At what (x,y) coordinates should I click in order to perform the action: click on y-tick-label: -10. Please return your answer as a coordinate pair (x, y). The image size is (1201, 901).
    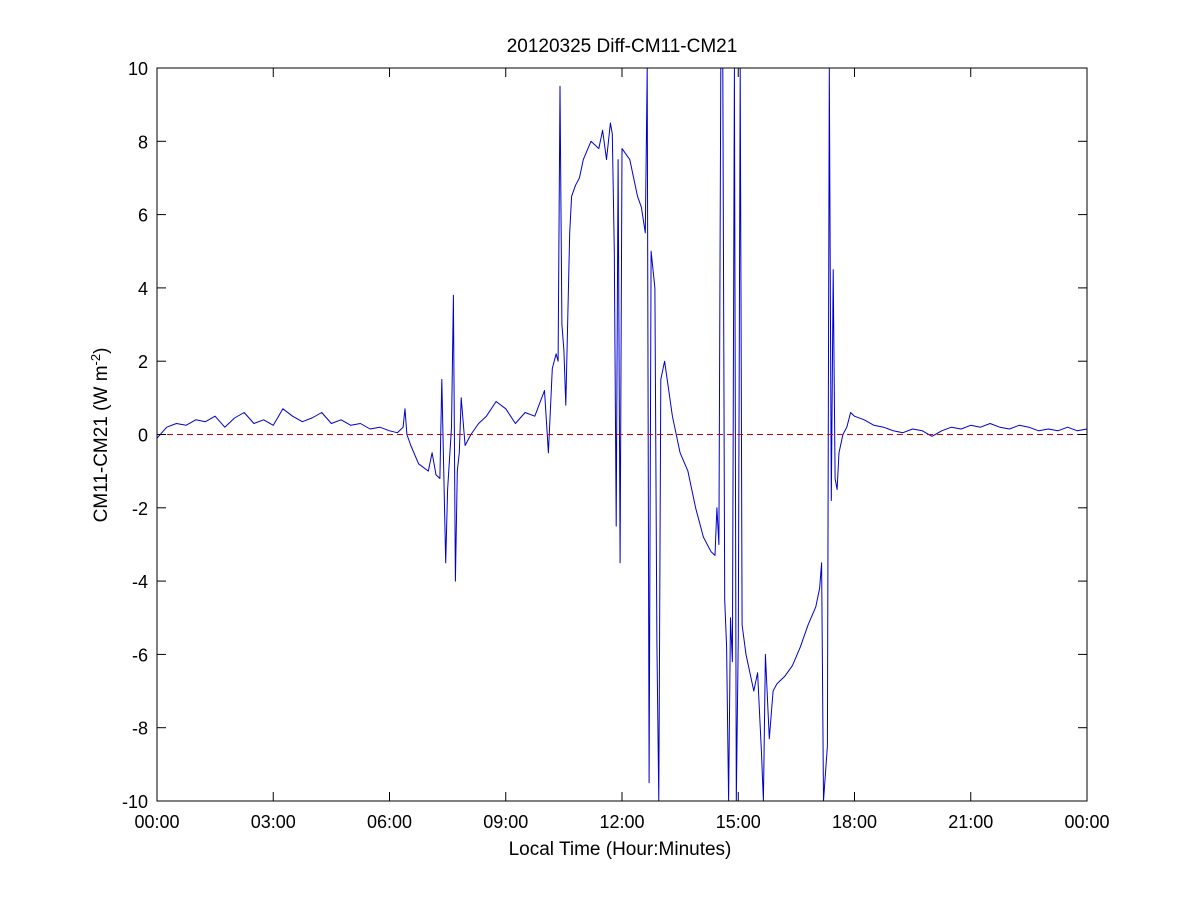
    Looking at the image, I should click on (135, 802).